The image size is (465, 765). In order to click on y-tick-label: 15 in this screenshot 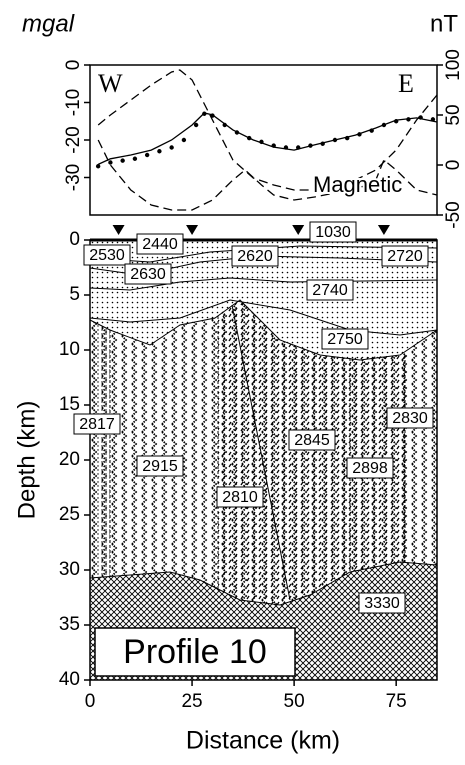, I will do `click(69, 404)`.